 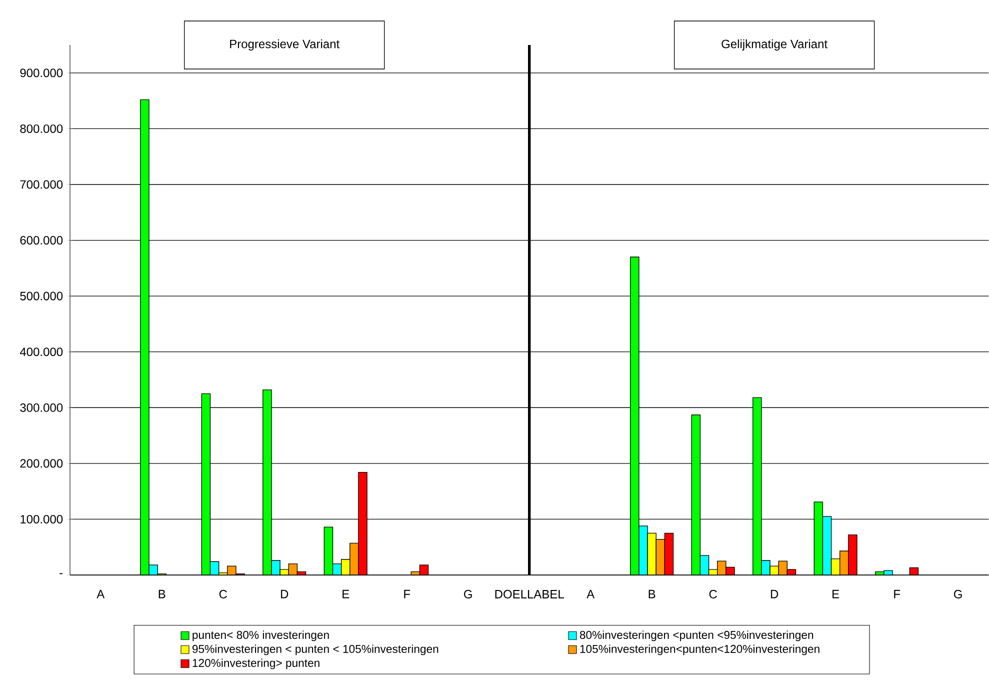 I want to click on y-tick-label: 900.000, so click(x=41, y=73).